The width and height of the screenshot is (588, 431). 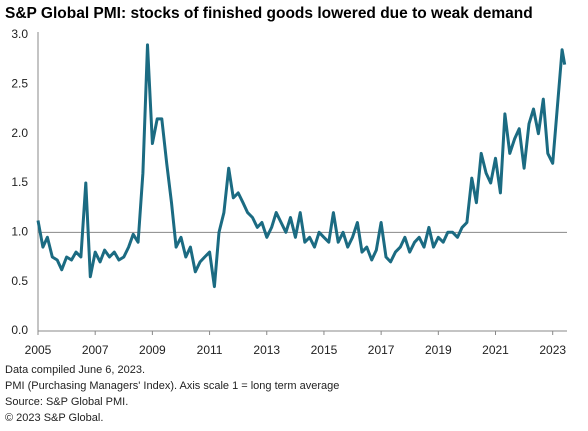 What do you see at coordinates (552, 350) in the screenshot?
I see `x-tick-label: 2023` at bounding box center [552, 350].